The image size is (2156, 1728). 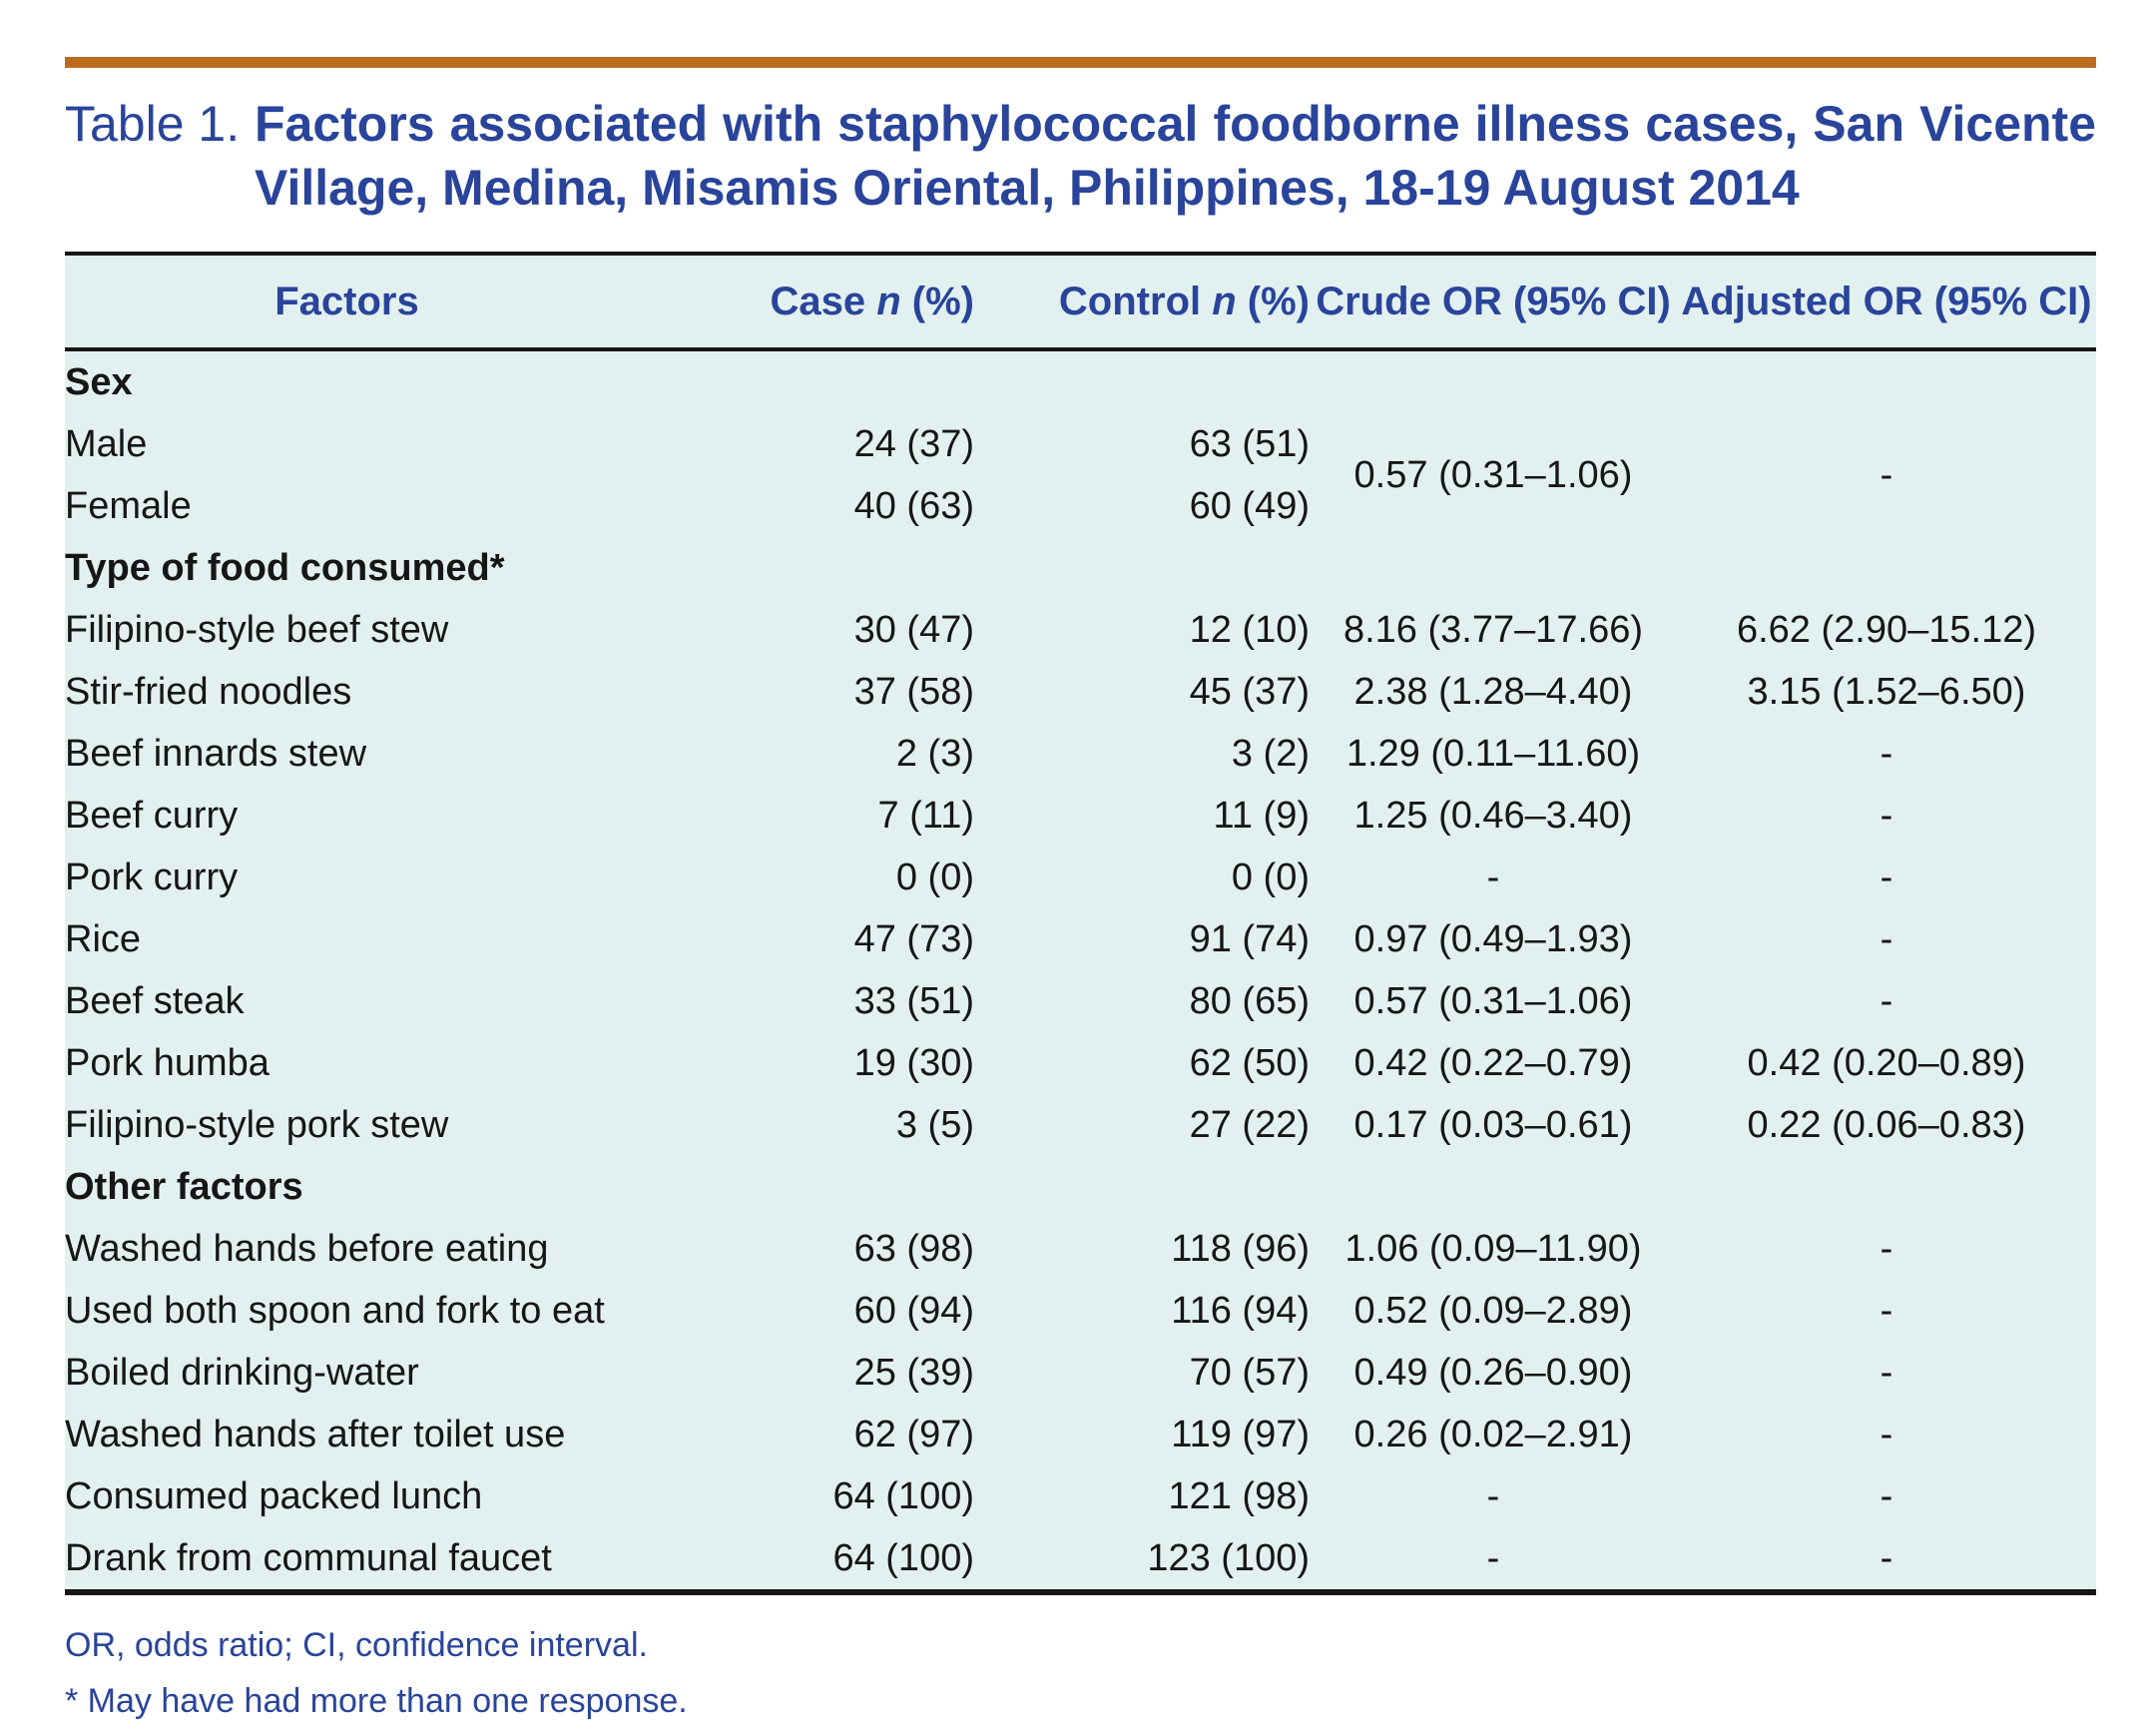 What do you see at coordinates (1270, 877) in the screenshot?
I see `control-cell: 0 (0)` at bounding box center [1270, 877].